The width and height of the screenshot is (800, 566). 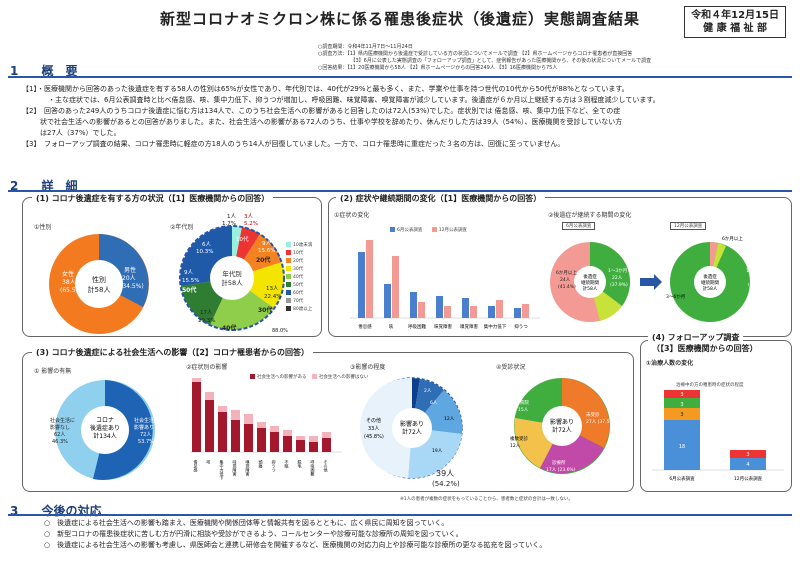 I want to click on svg-text: 脱毛, so click(x=300, y=463).